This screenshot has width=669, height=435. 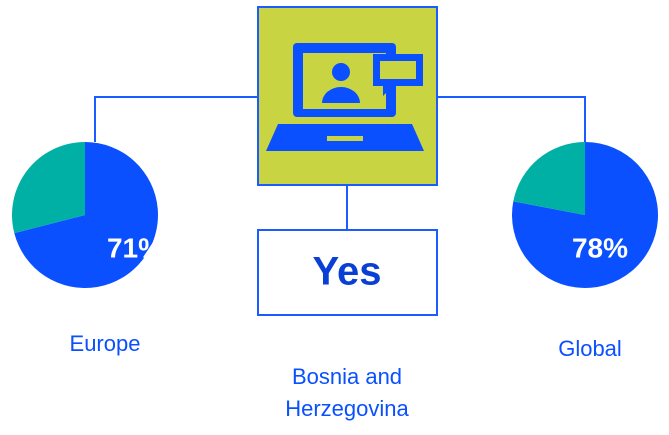 I want to click on answer-box, so click(x=347, y=272).